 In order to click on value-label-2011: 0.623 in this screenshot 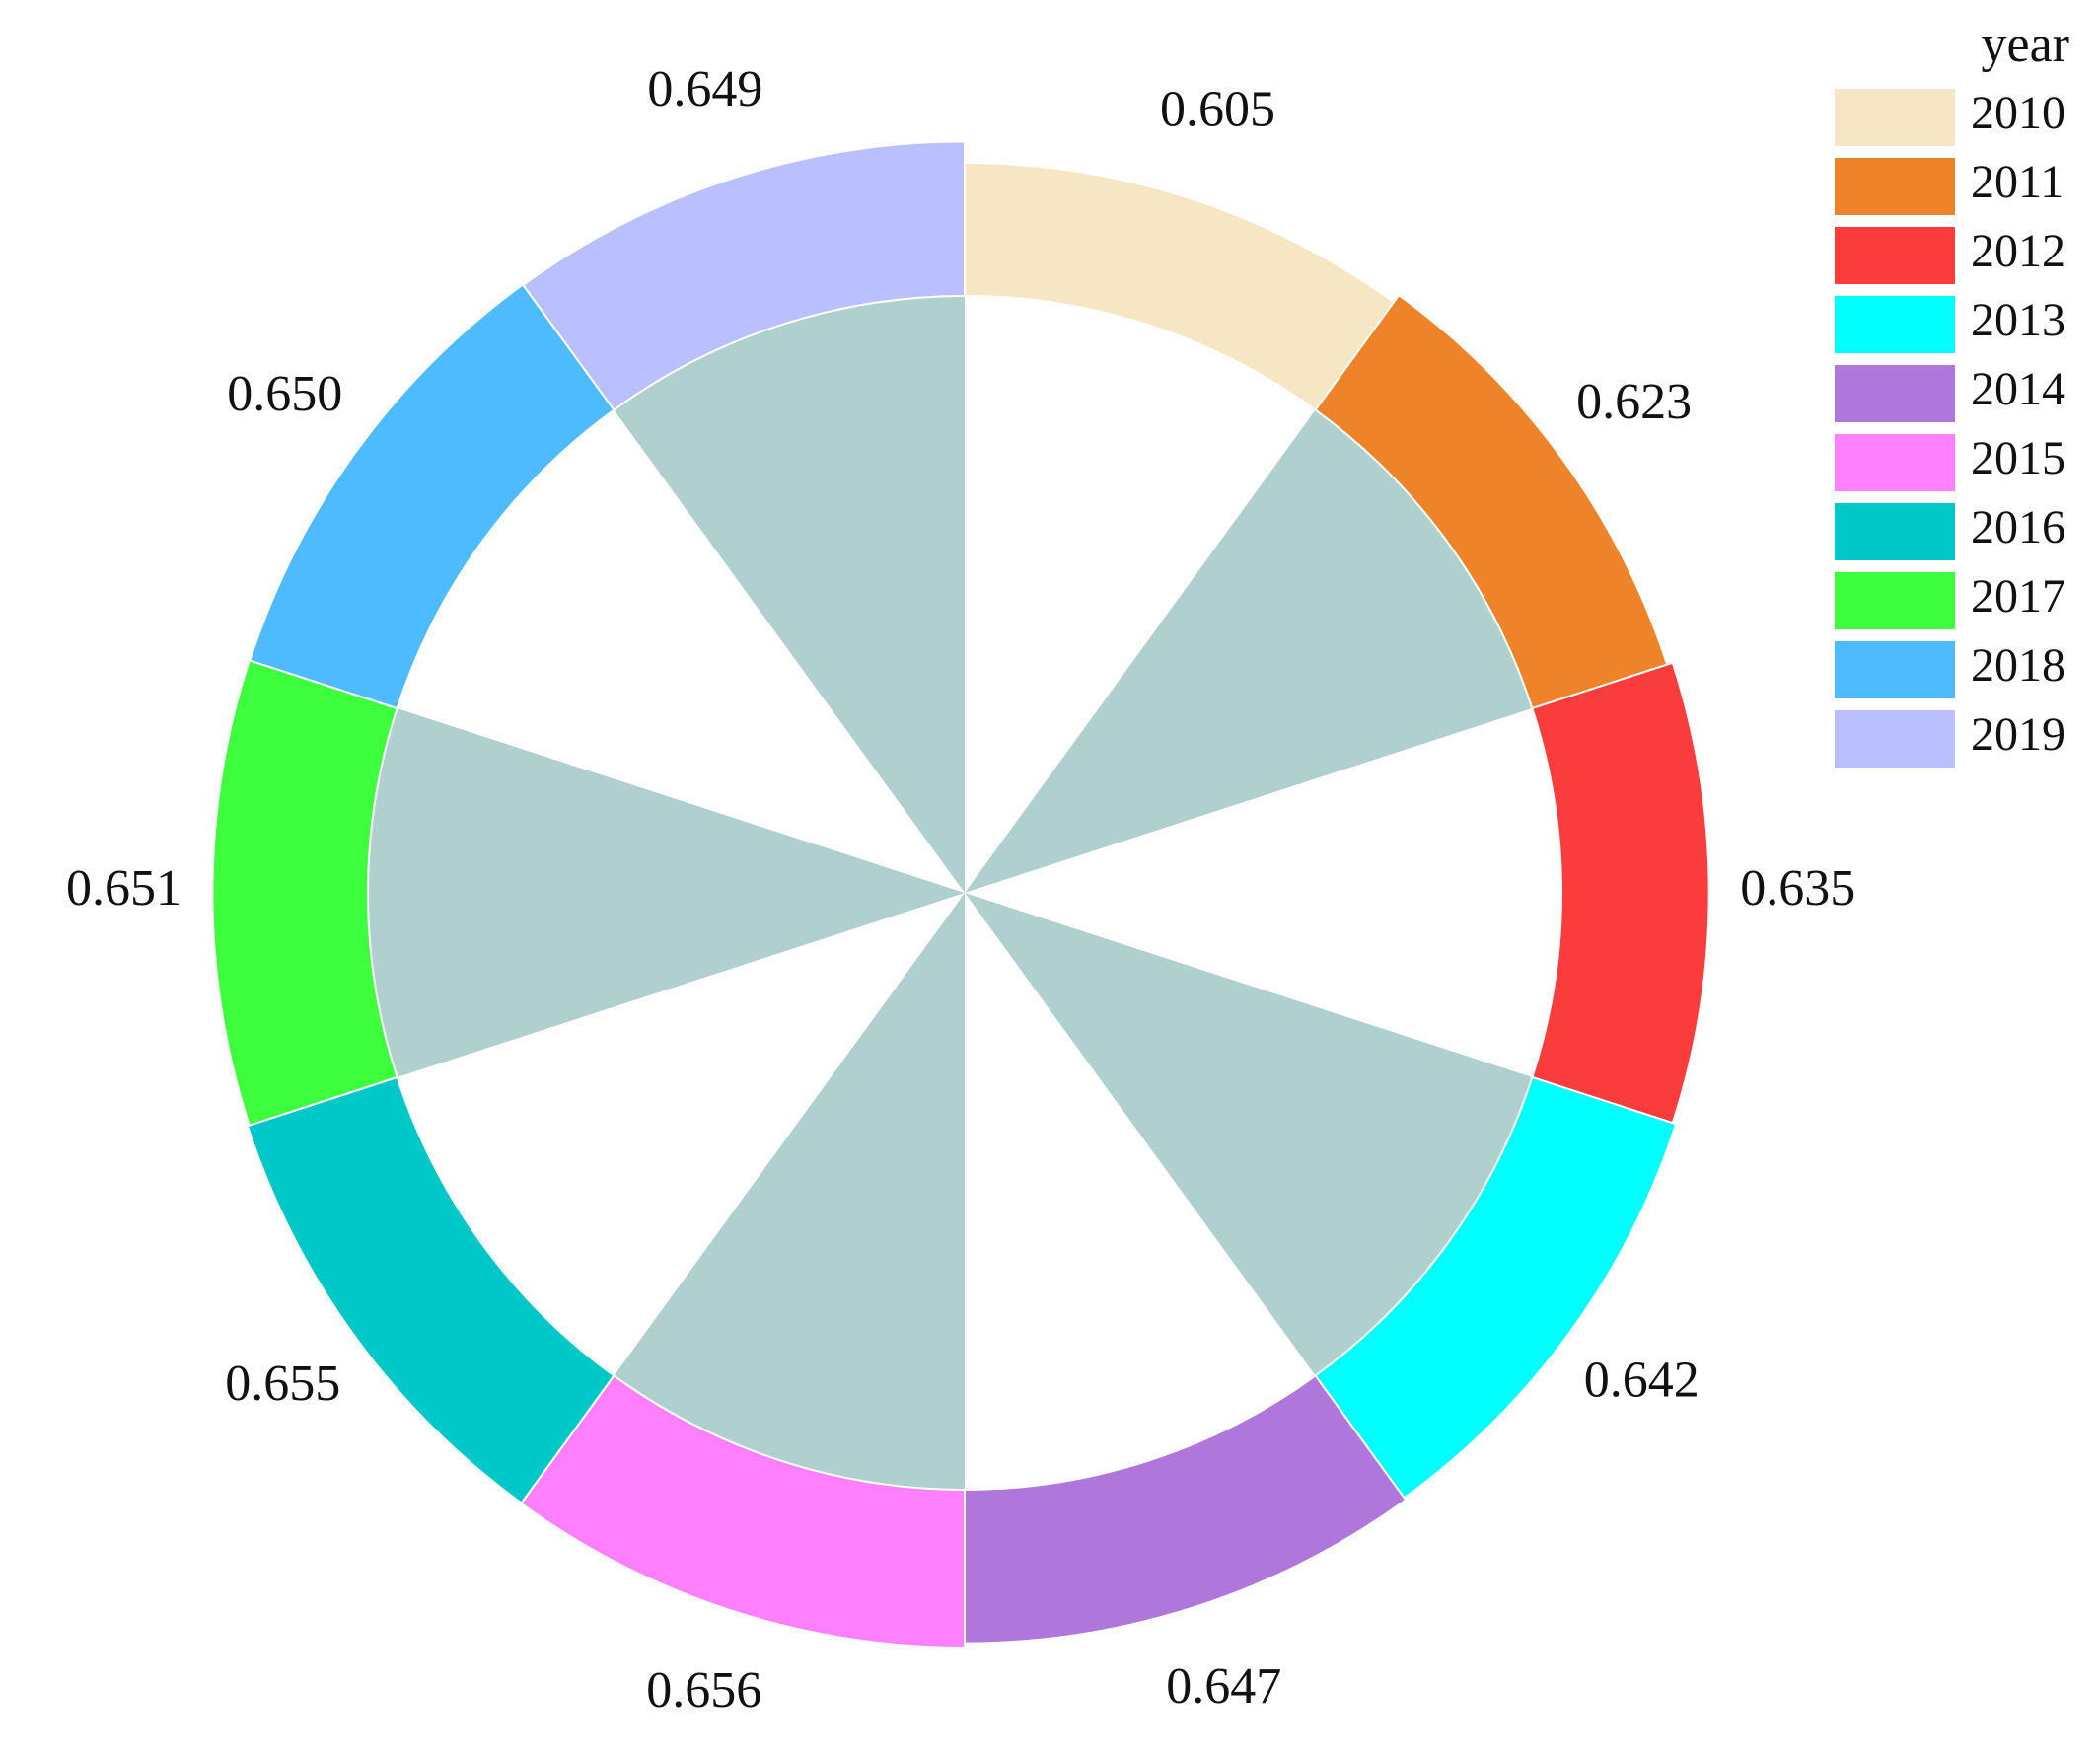, I will do `click(1634, 402)`.